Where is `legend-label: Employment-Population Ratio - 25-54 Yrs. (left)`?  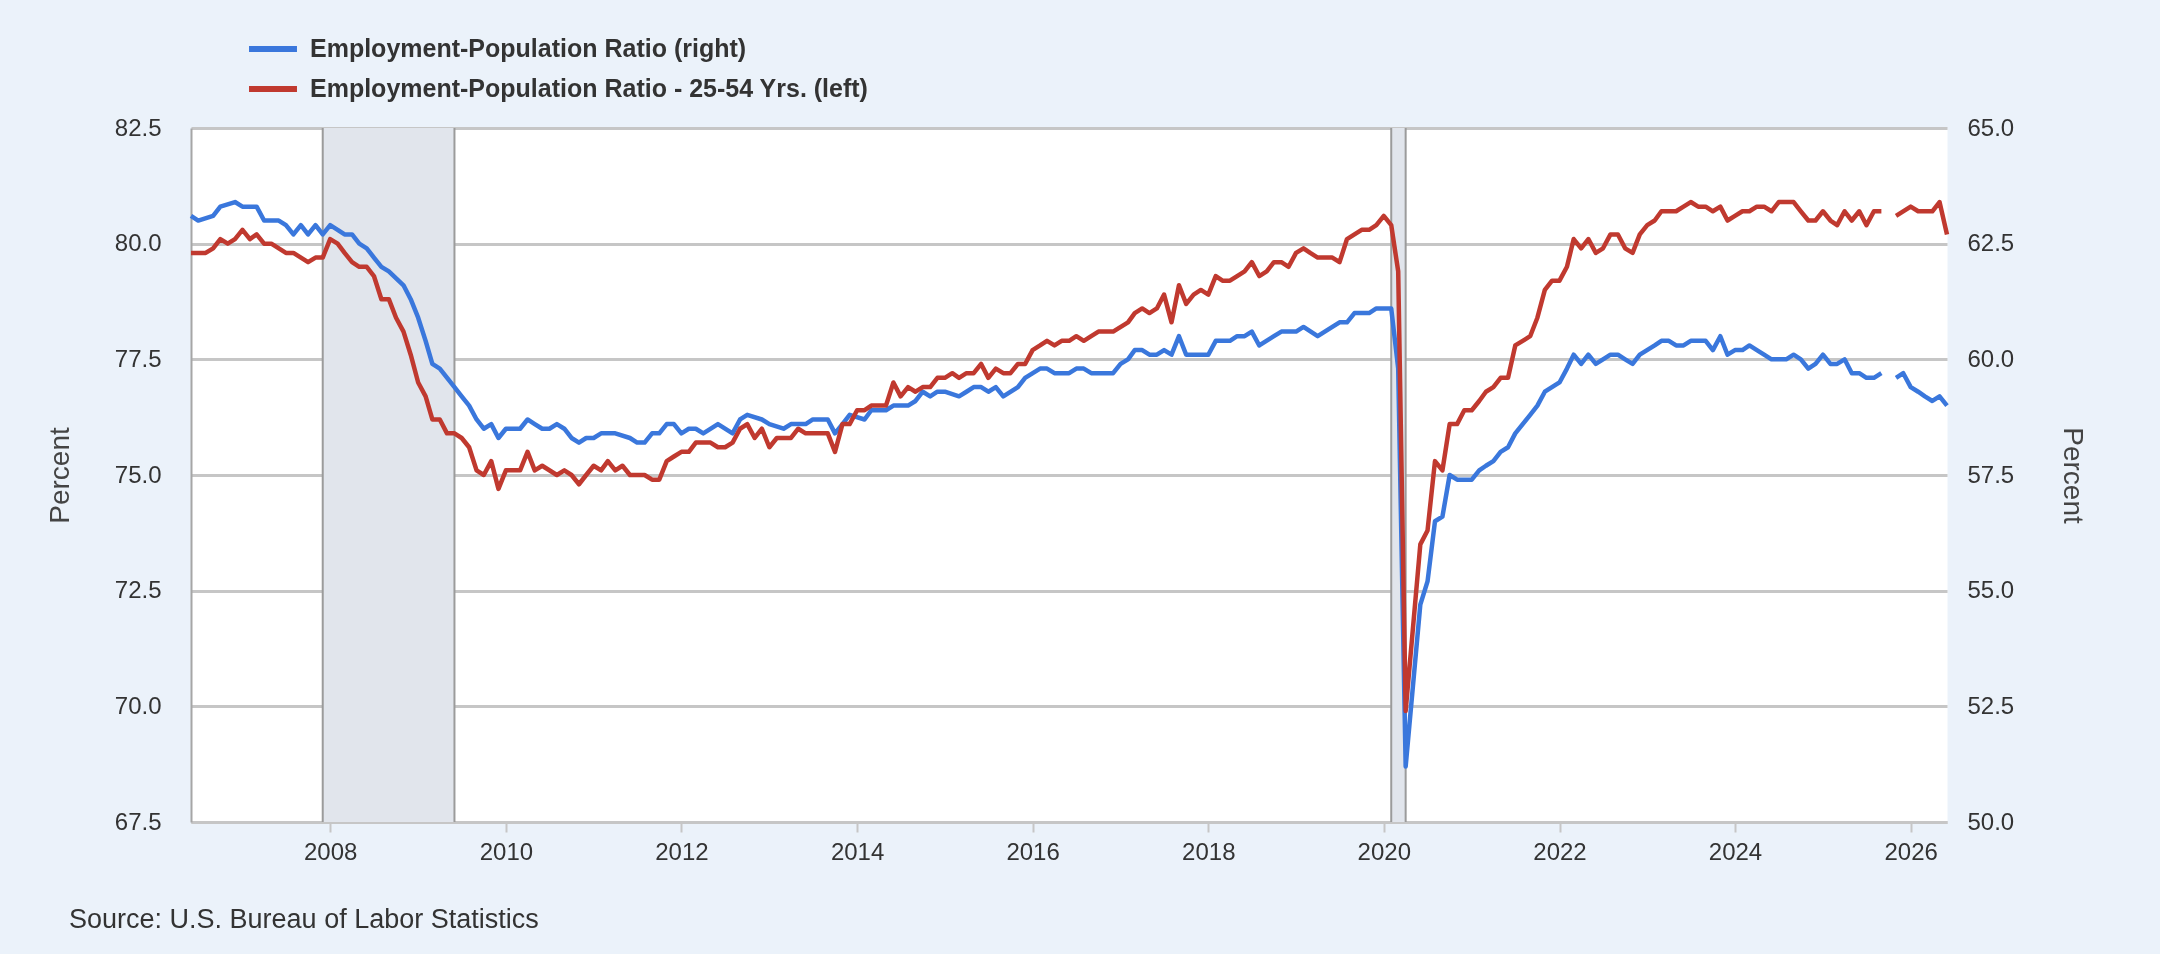 legend-label: Employment-Population Ratio - 25-54 Yrs. (left) is located at coordinates (589, 88).